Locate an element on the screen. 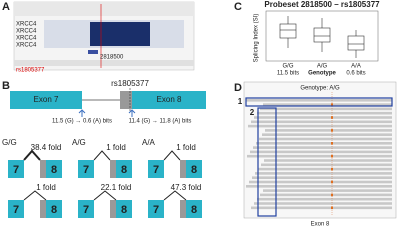  fold: 38.4 fold is located at coordinates (46, 147).